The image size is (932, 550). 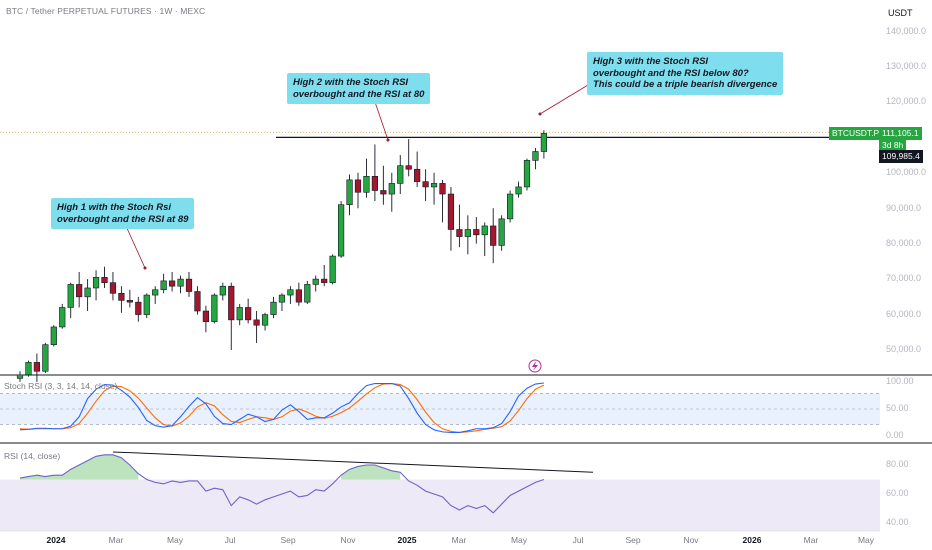 What do you see at coordinates (32, 456) in the screenshot?
I see `rsi-label: RSI (14, close)` at bounding box center [32, 456].